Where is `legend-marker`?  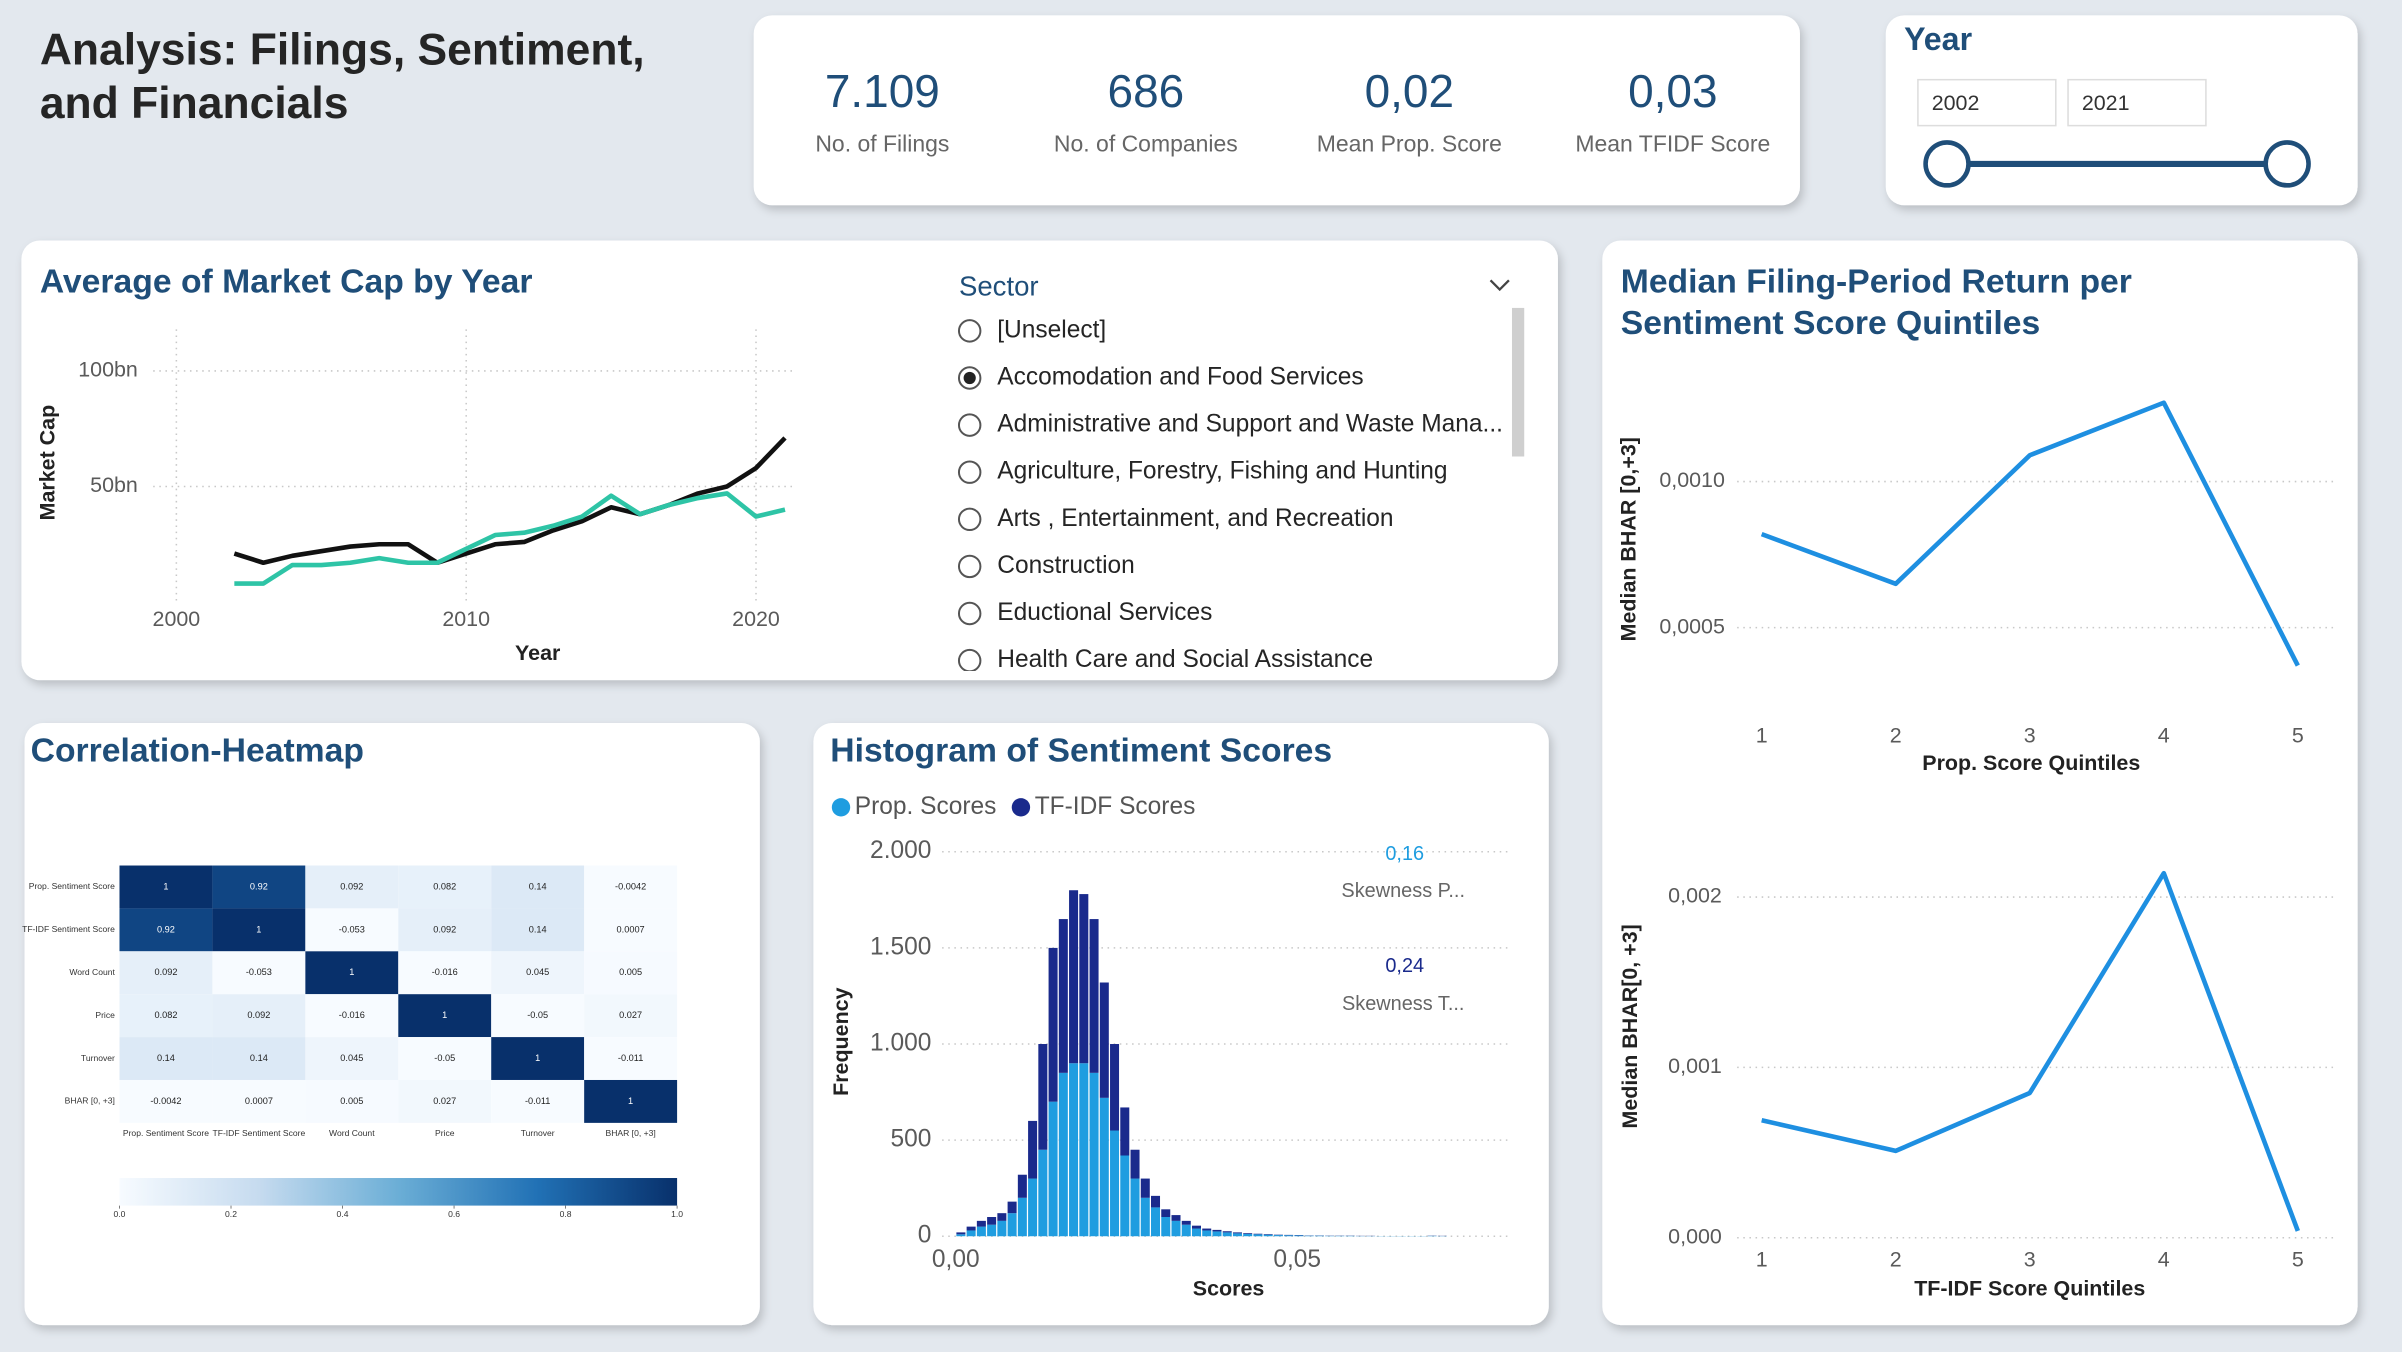 legend-marker is located at coordinates (1021, 807).